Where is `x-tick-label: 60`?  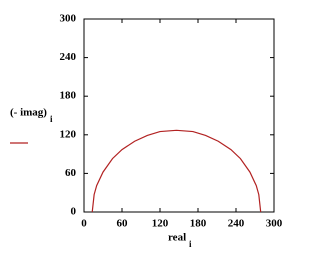 x-tick-label: 60 is located at coordinates (123, 224).